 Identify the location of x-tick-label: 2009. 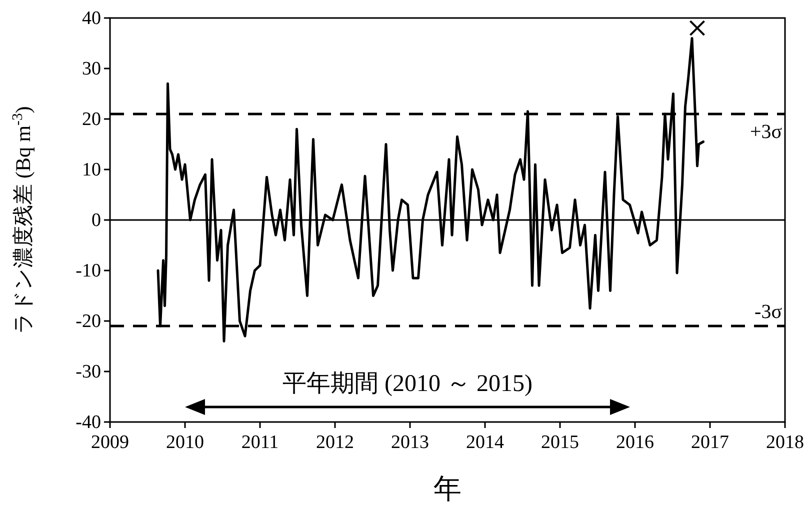
(110, 442).